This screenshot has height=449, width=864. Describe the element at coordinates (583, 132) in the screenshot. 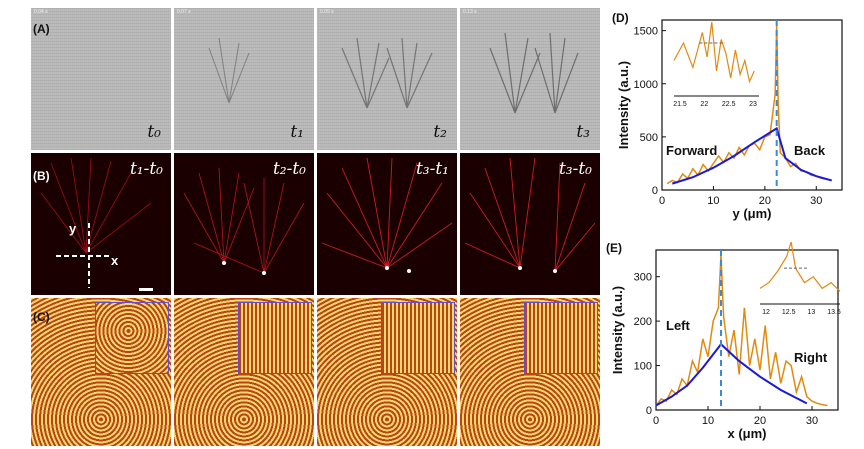

I see `time-label: t₃` at that location.